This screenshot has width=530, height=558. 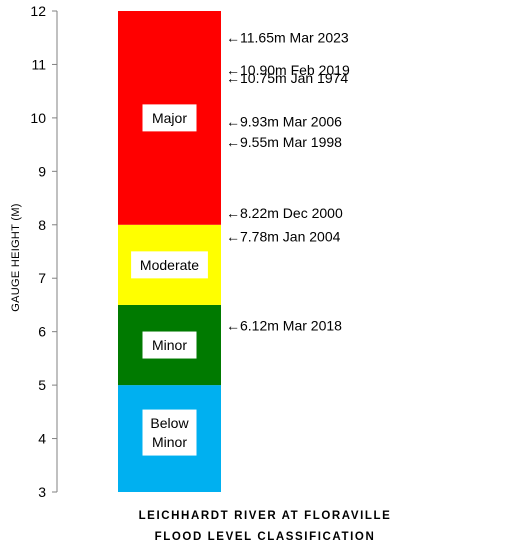 I want to click on band-label-2: Moderate, so click(x=169, y=265).